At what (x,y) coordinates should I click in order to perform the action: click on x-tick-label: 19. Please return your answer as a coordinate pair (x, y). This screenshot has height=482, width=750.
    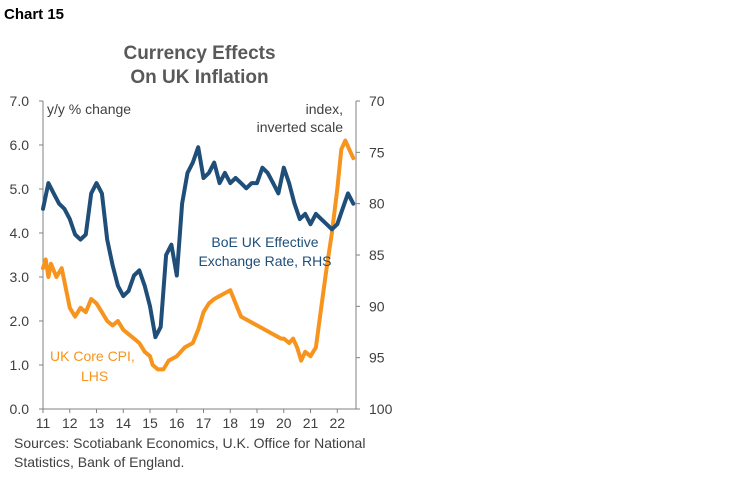
    Looking at the image, I should click on (257, 423).